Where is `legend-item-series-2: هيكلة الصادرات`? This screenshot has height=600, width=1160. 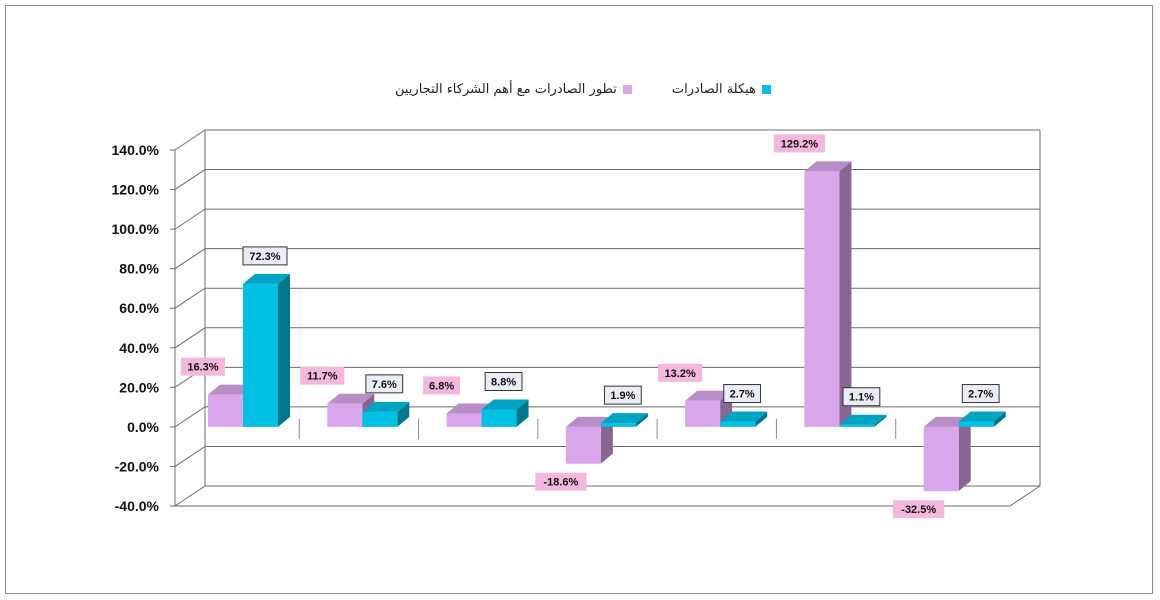
legend-item-series-2: هيكلة الصادرات is located at coordinates (721, 89).